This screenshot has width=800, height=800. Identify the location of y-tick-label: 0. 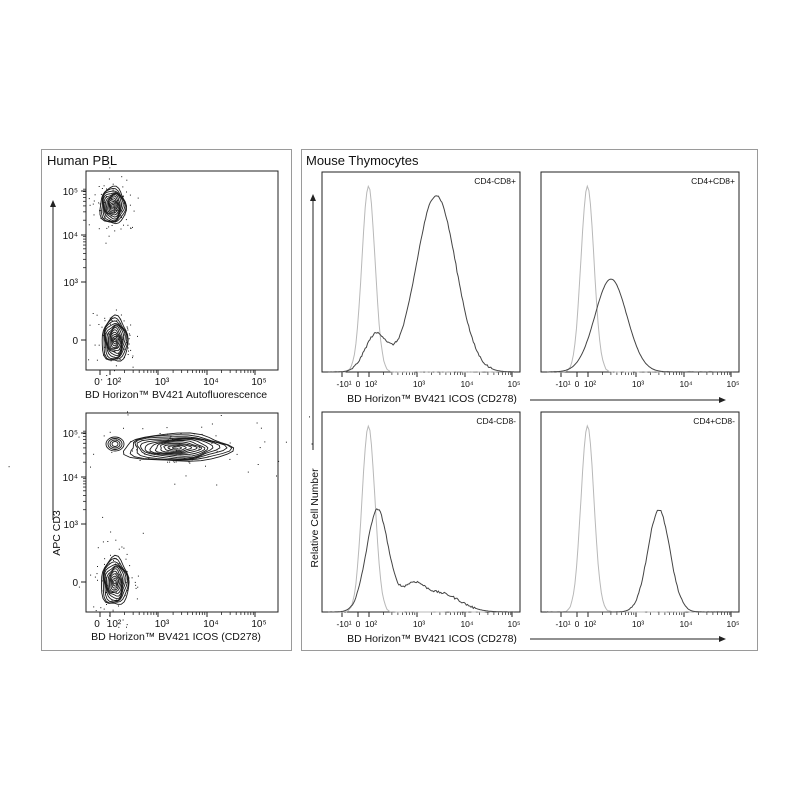
(75, 583).